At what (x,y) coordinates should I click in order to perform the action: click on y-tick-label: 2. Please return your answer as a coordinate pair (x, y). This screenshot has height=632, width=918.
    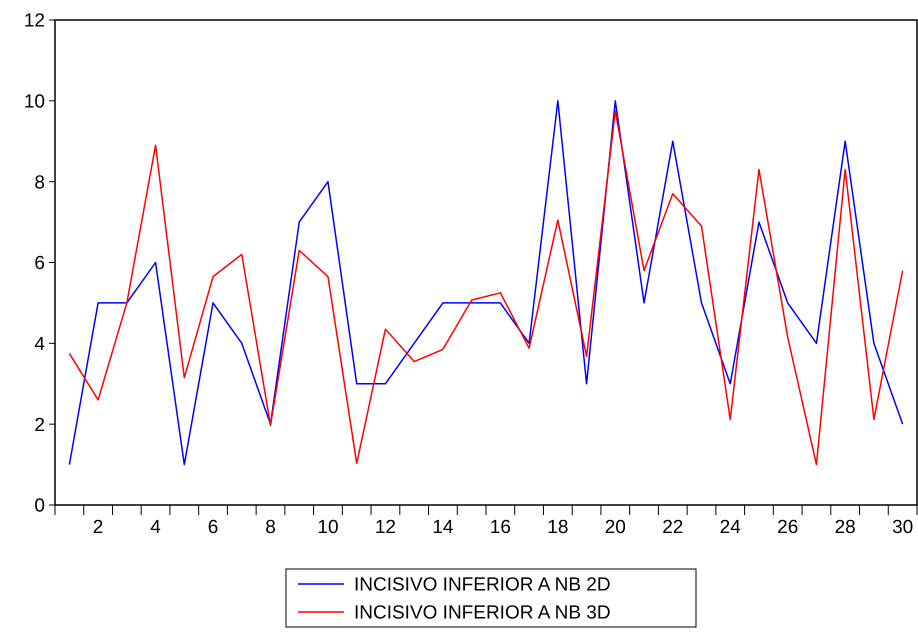
    Looking at the image, I should click on (39, 425).